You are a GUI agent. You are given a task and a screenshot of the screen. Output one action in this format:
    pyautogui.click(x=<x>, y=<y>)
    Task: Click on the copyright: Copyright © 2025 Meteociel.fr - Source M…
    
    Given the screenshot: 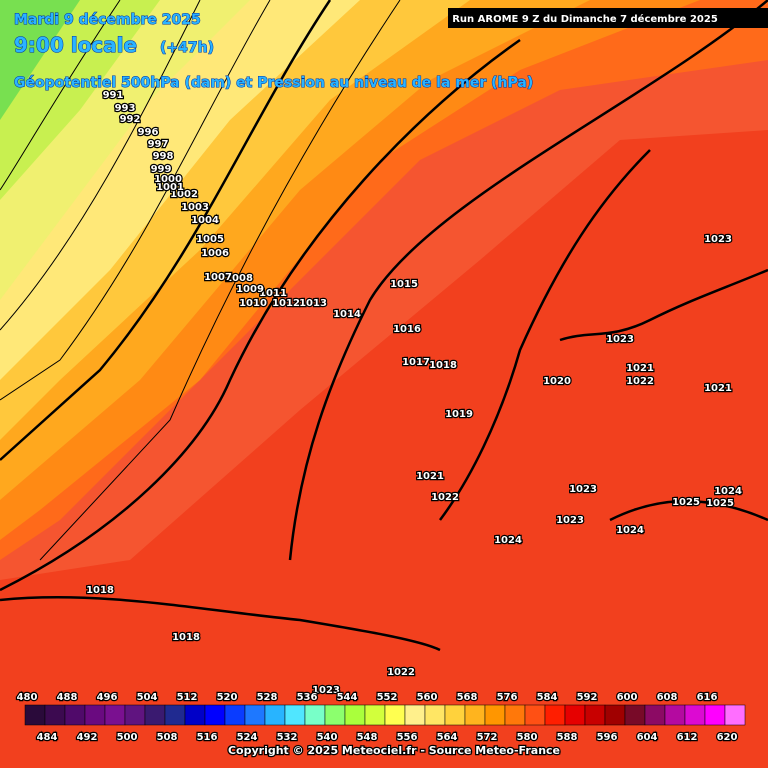 What is the action you would take?
    pyautogui.click(x=394, y=750)
    